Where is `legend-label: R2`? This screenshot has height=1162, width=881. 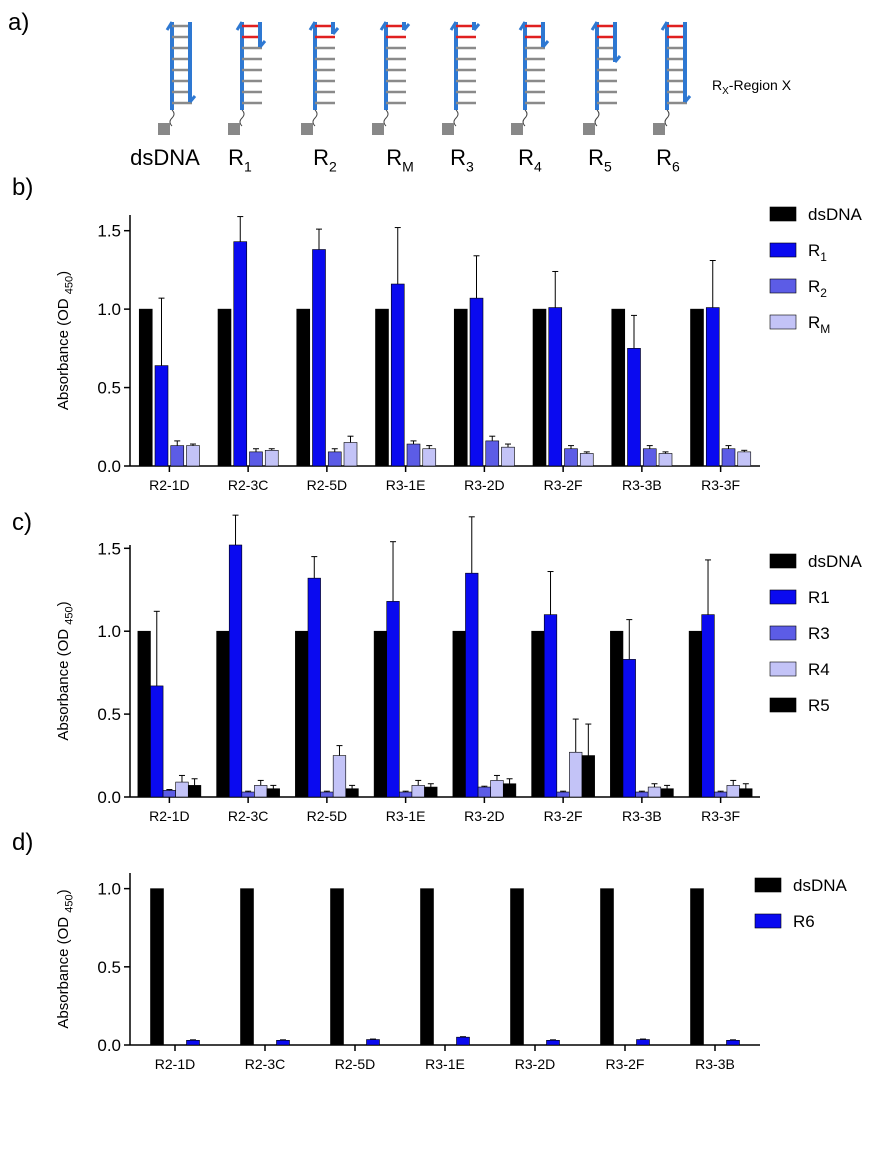
legend-label: R2 is located at coordinates (817, 288).